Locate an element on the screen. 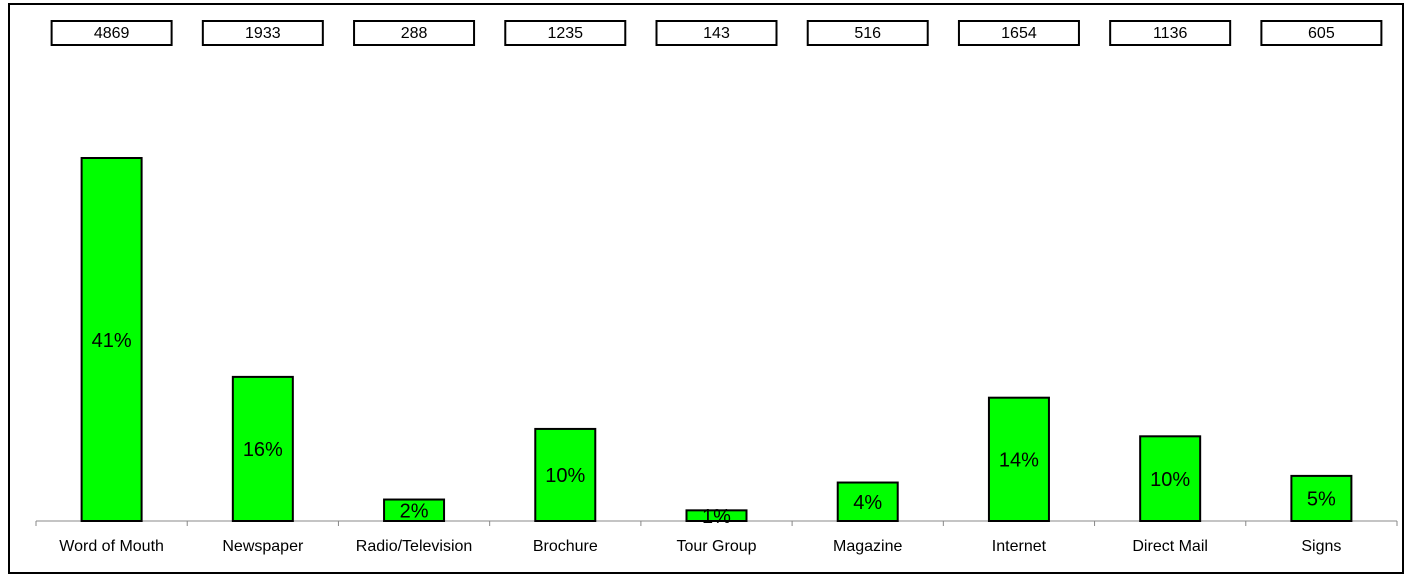 Image resolution: width=1409 pixels, height=578 pixels. count-label: 1654 is located at coordinates (1019, 33).